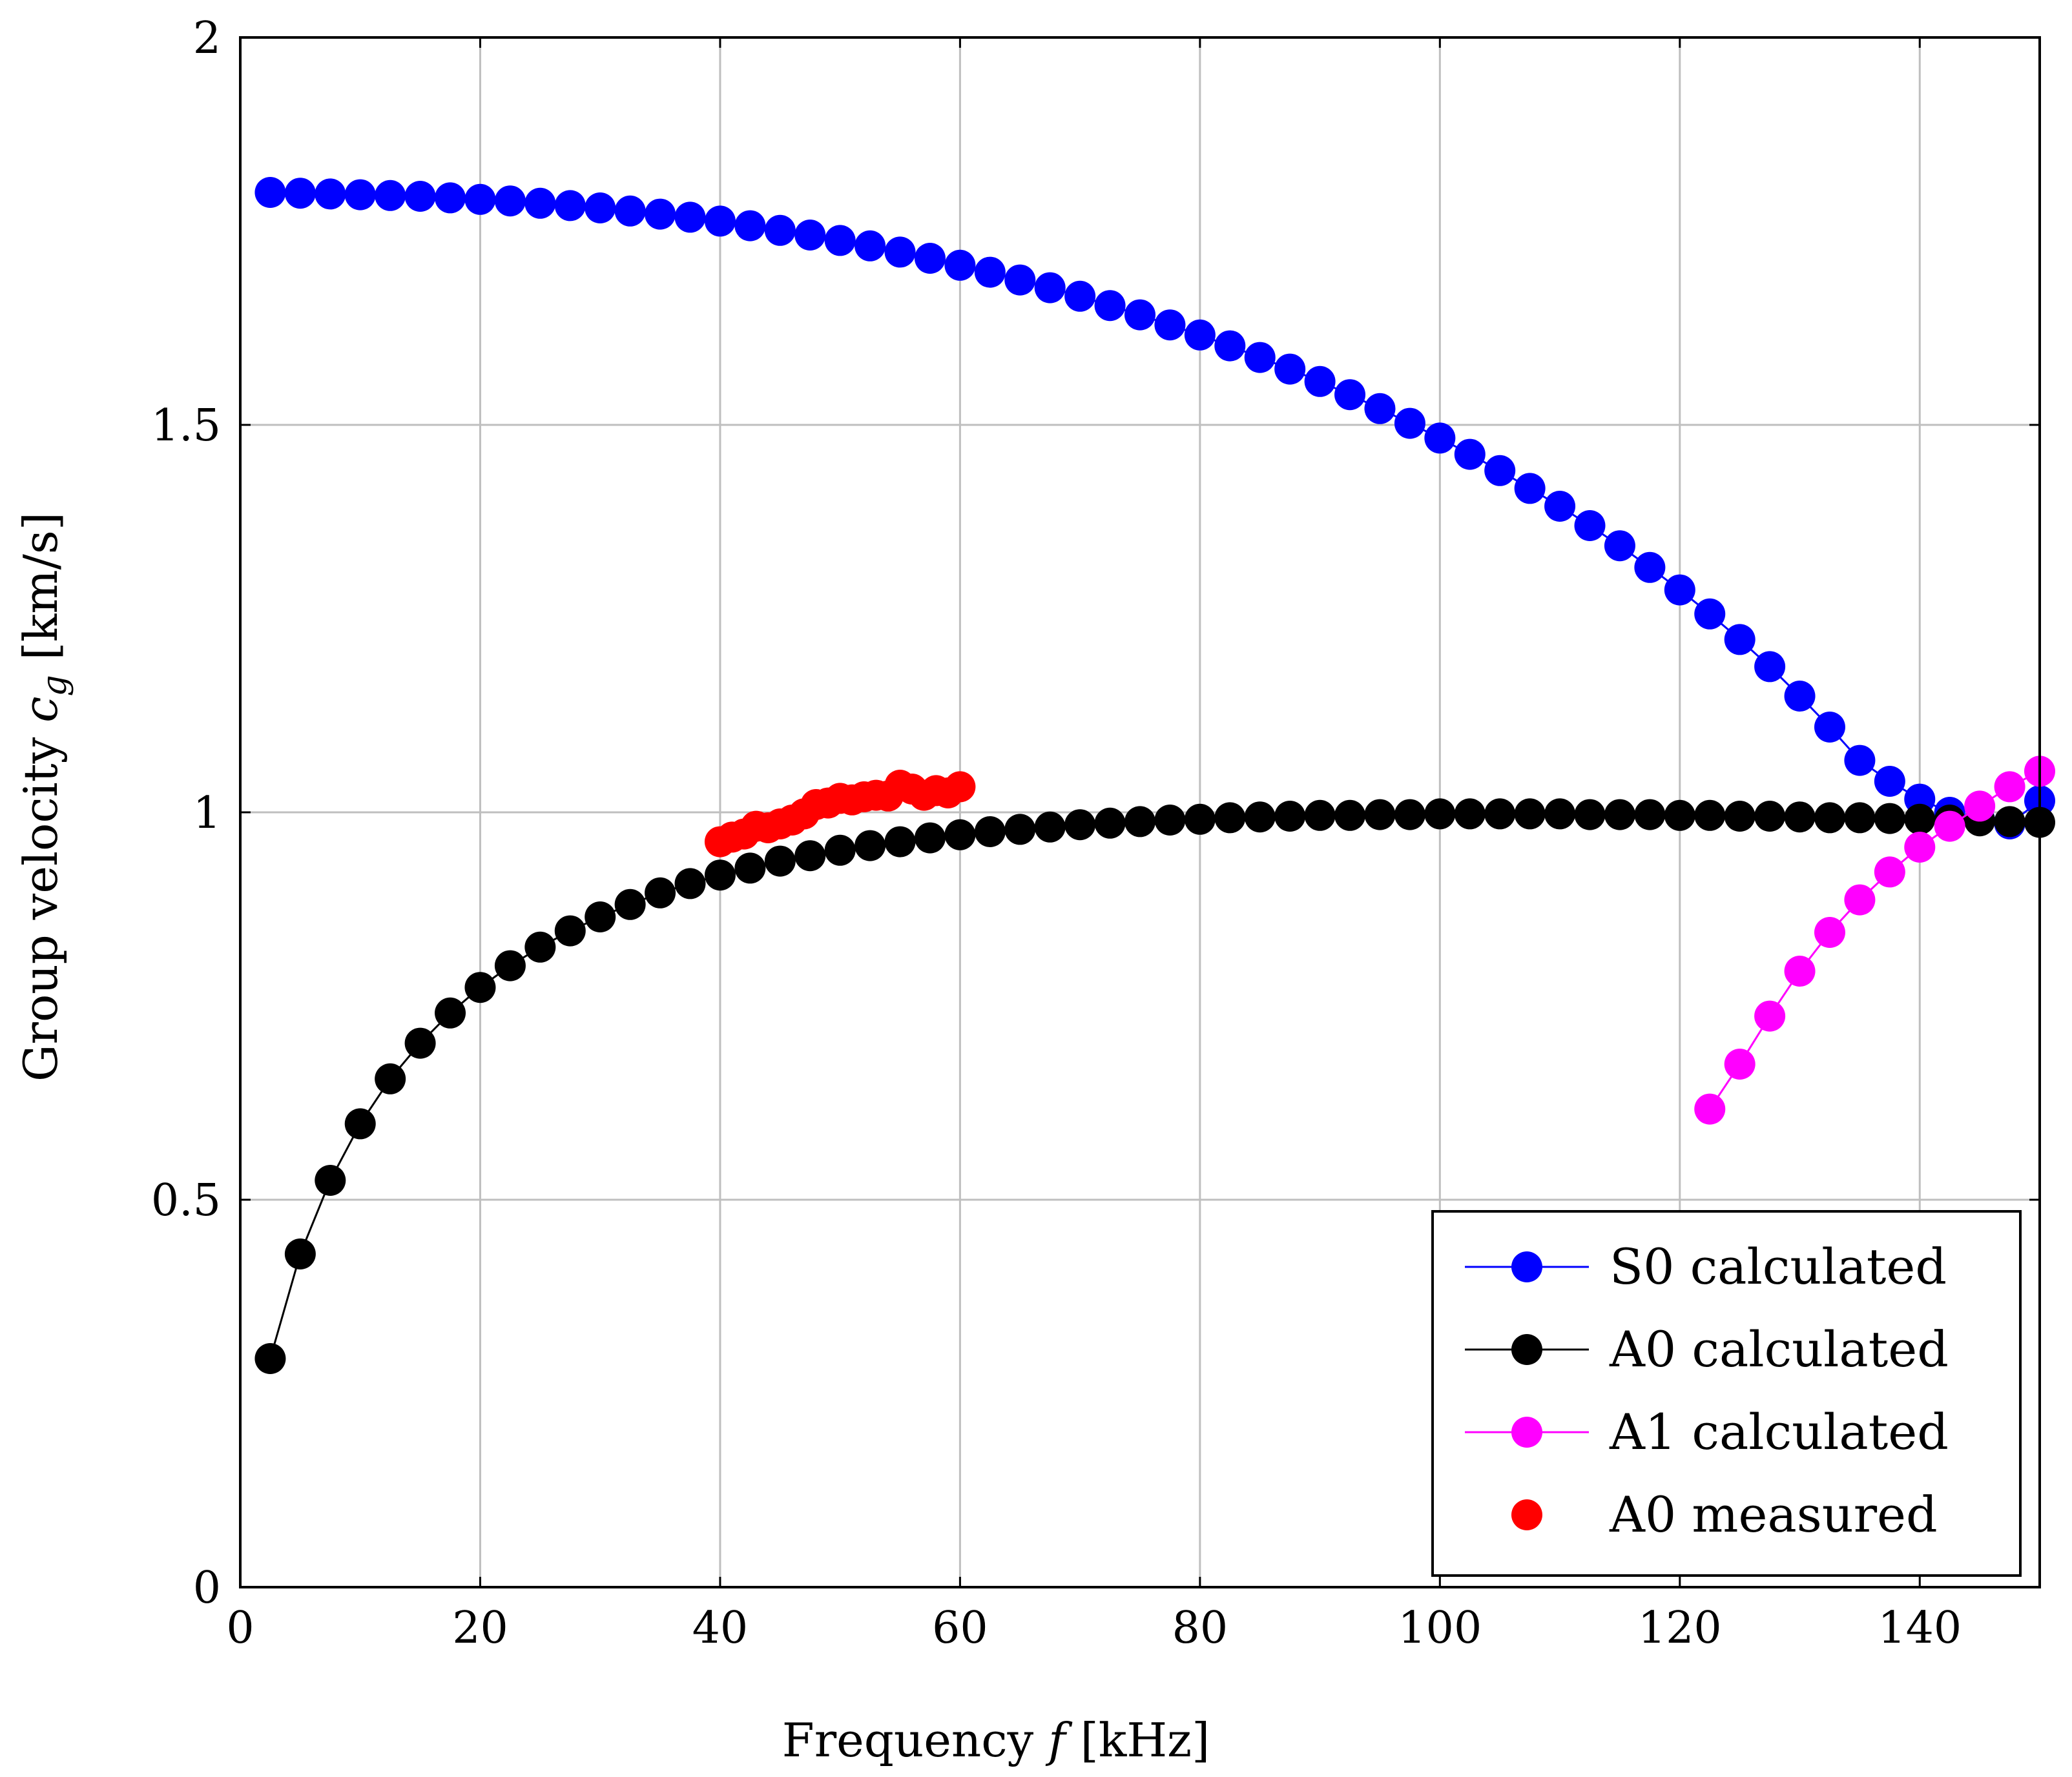 The image size is (2072, 1777). I want to click on legend-marker-a1-calculated, so click(1526, 1432).